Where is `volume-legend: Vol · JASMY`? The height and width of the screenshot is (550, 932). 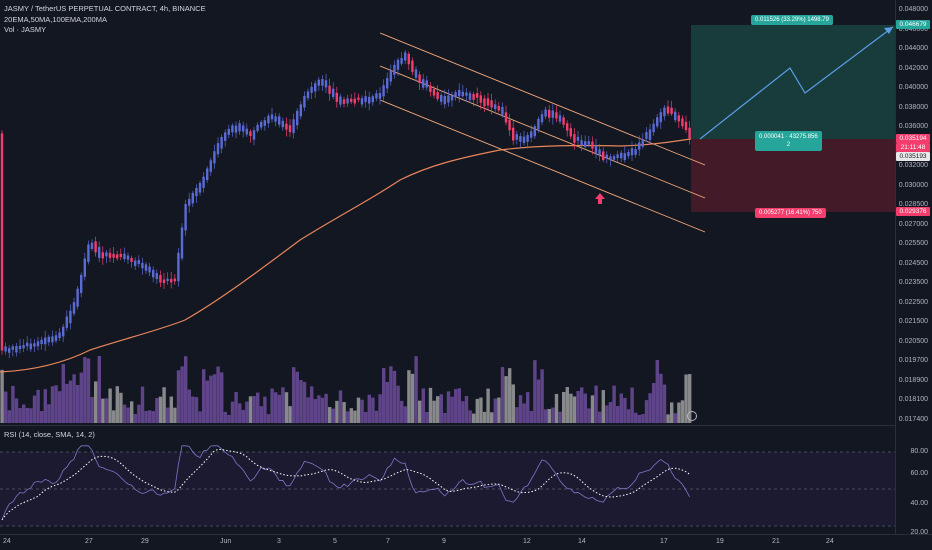 volume-legend: Vol · JASMY is located at coordinates (25, 29).